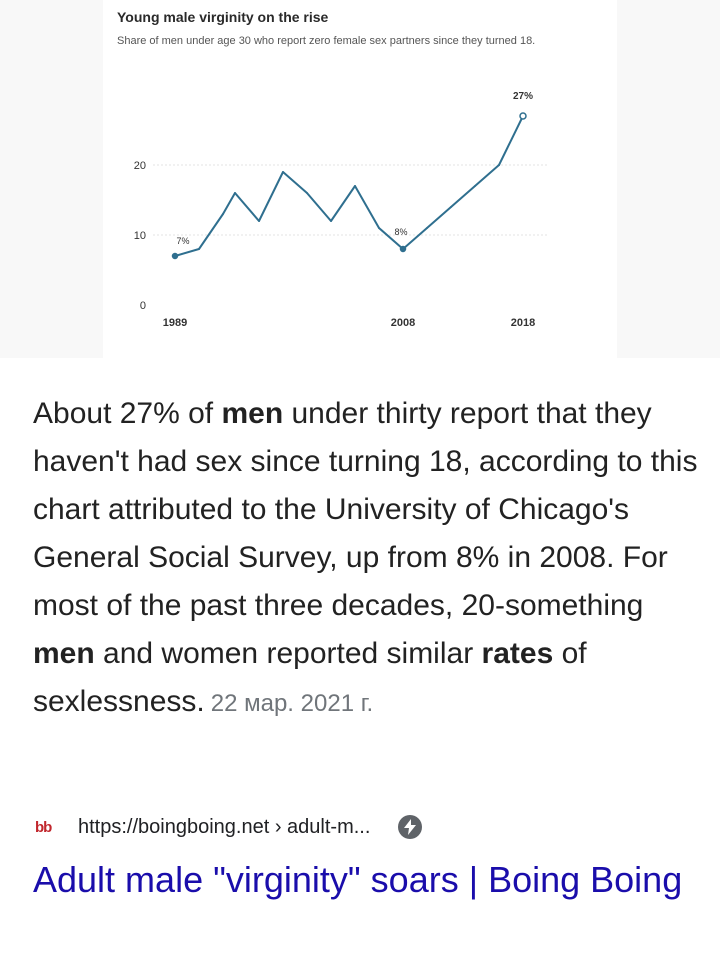 This screenshot has height=968, width=720. I want to click on site-favicon: bb, so click(43, 827).